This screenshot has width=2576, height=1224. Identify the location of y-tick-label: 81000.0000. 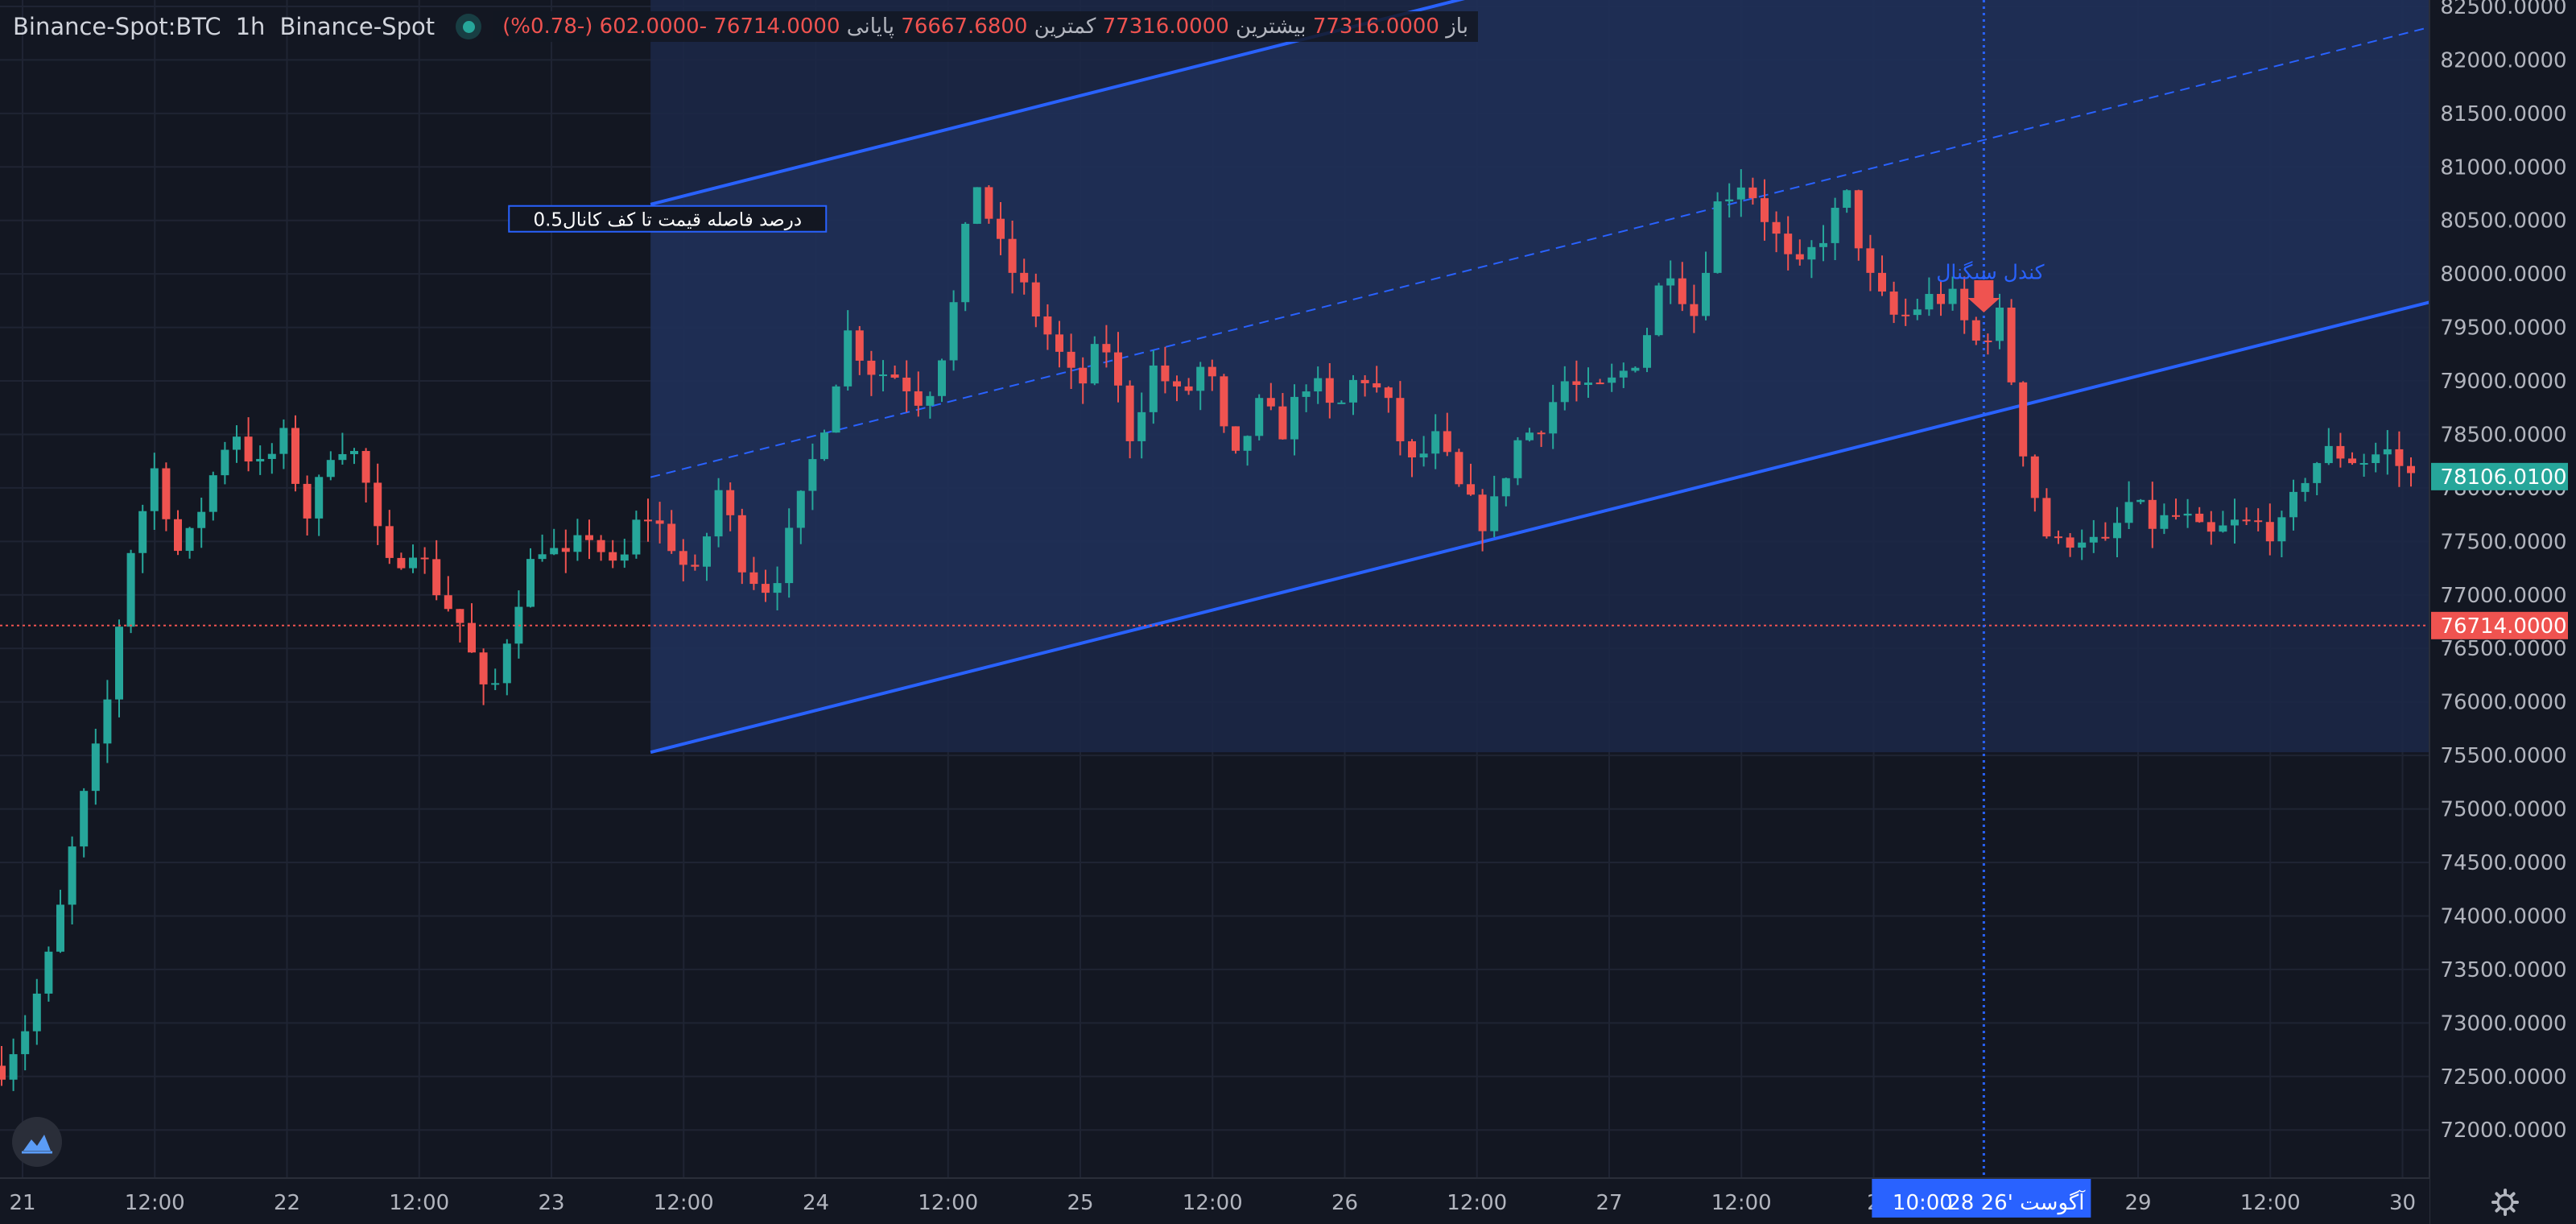
(2503, 167).